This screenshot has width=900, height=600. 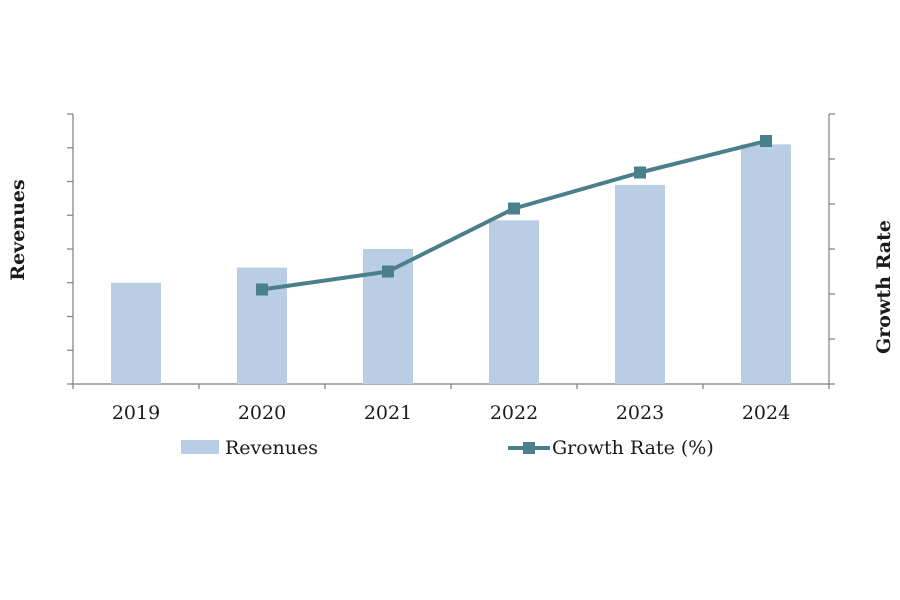 I want to click on x-tick-label: 2023, so click(x=640, y=413).